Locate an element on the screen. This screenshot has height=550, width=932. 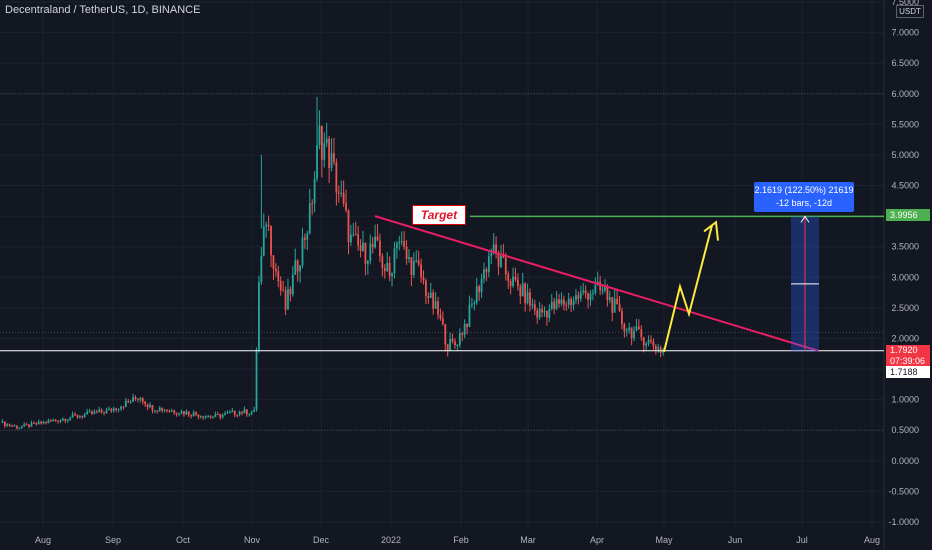
chart-title: Decentraland / TetherUS, 1D, BINANCE is located at coordinates (103, 10).